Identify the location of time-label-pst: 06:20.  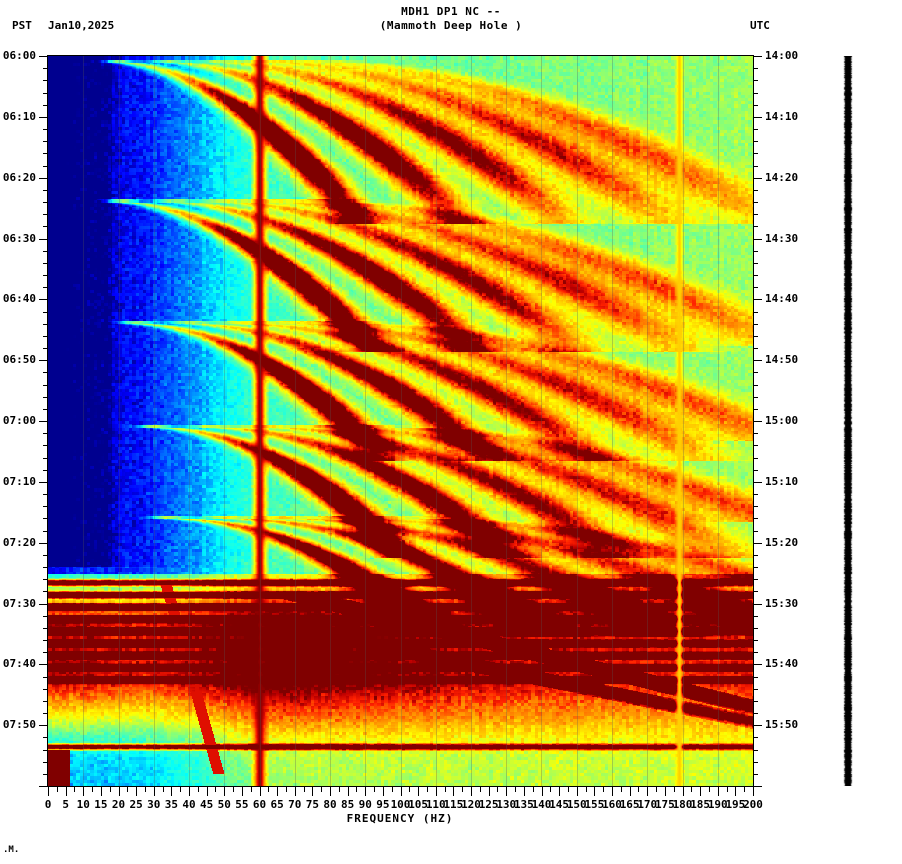
(19, 177).